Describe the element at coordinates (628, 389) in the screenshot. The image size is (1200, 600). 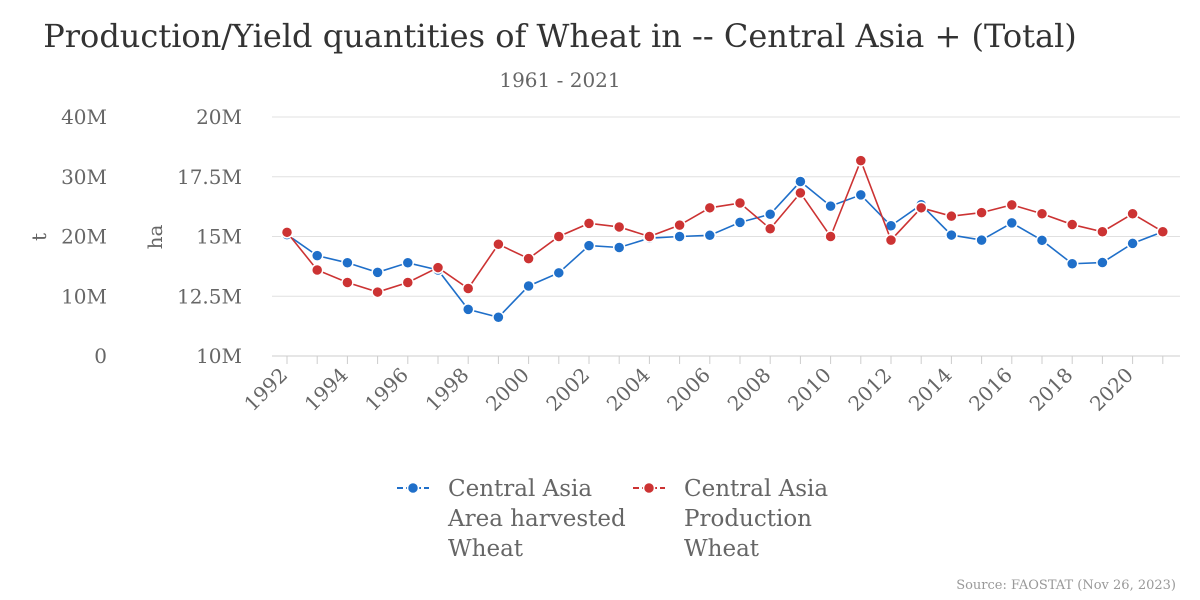
I see `x-tick-label: 2004` at that location.